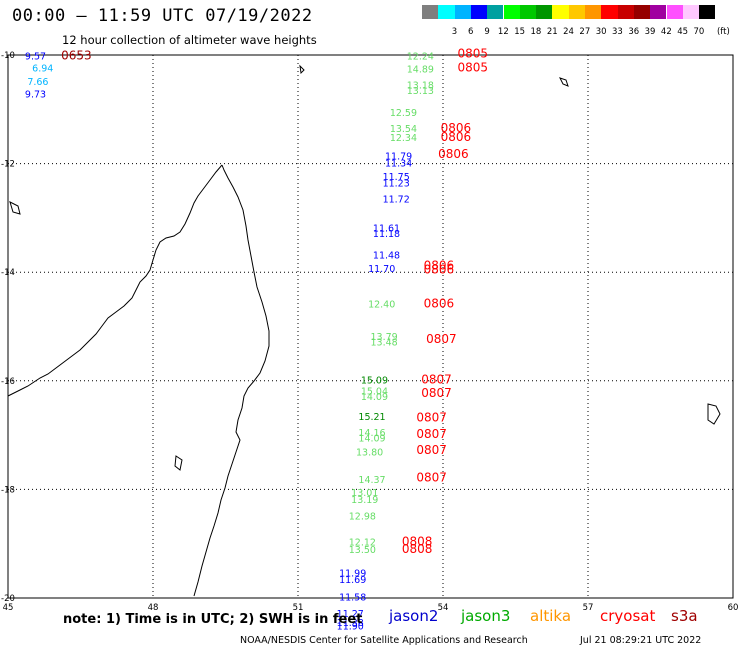 This screenshot has height=650, width=740. Describe the element at coordinates (398, 163) in the screenshot. I see `wave-height-label: 11.34` at that location.